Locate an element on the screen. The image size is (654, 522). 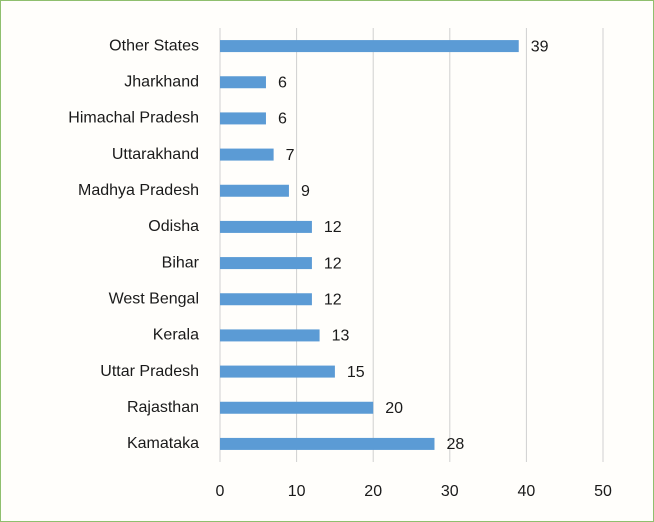
y-tick-label: Bihar is located at coordinates (181, 262).